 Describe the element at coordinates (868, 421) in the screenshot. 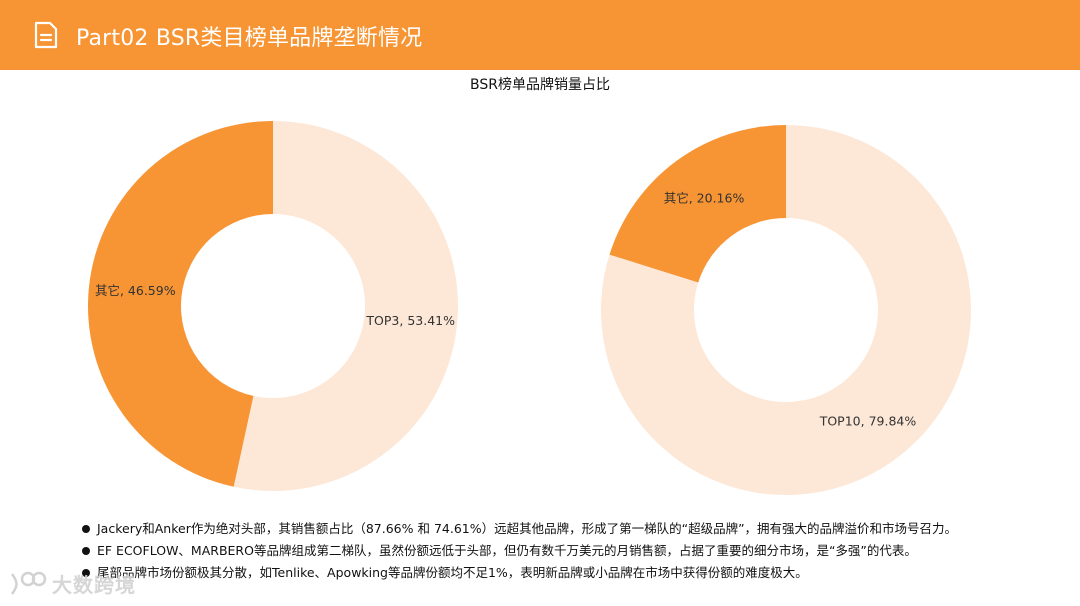

I see `slice-label-1-0: TOP10, 79.84%` at that location.